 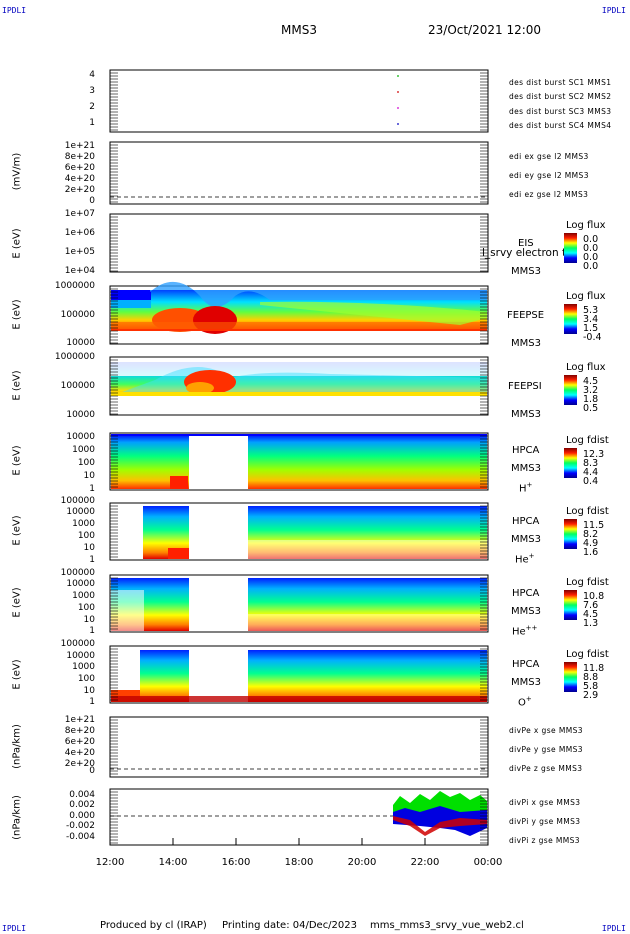 I want to click on hpca-he-instrument: HPCA, so click(x=526, y=521).